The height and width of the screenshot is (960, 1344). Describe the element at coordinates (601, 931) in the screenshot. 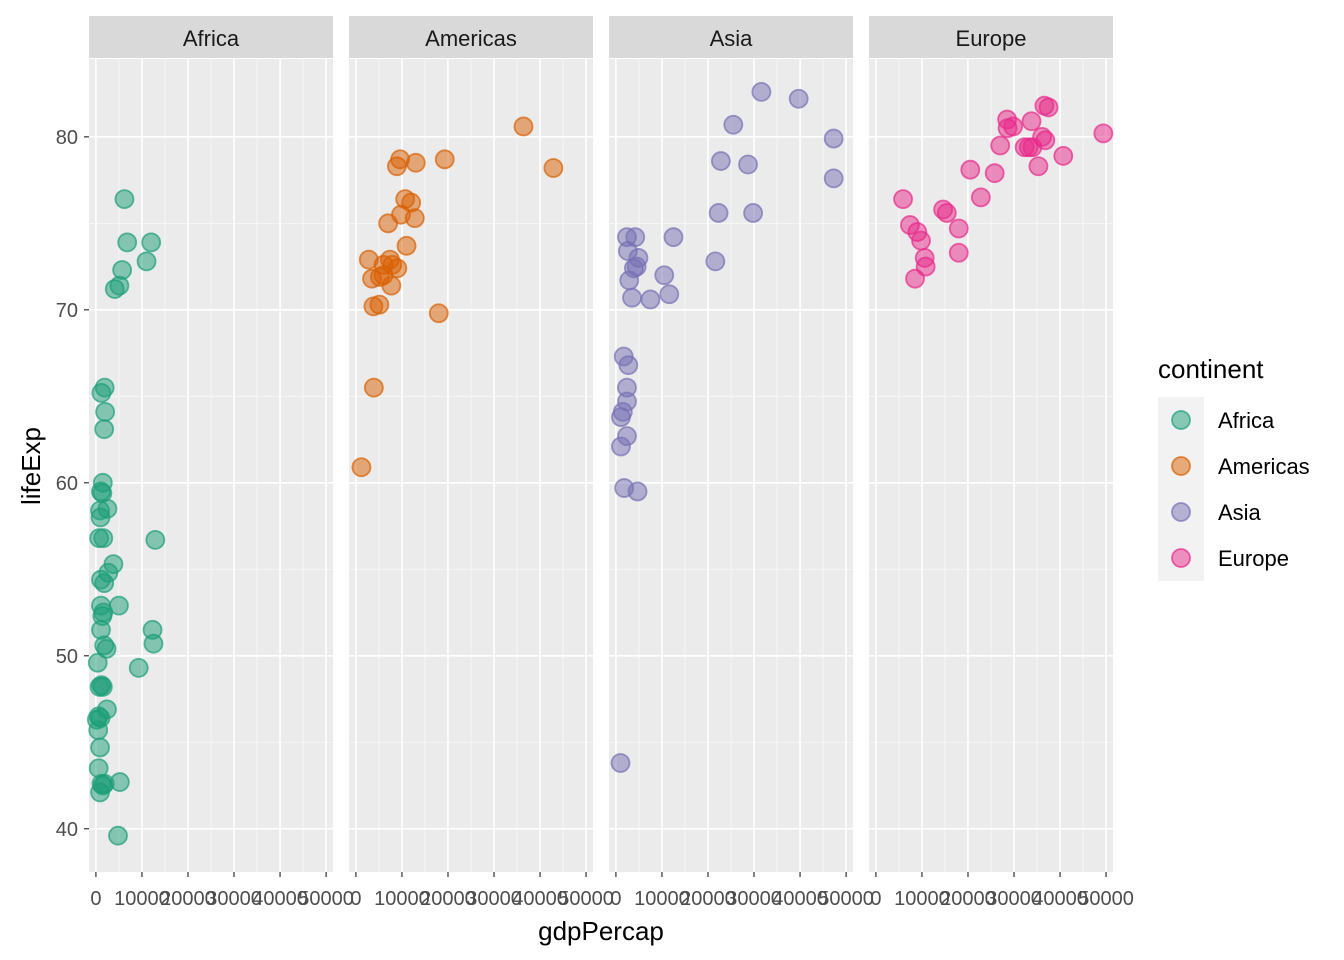

I see `x-axis-title: gdpPercap` at that location.